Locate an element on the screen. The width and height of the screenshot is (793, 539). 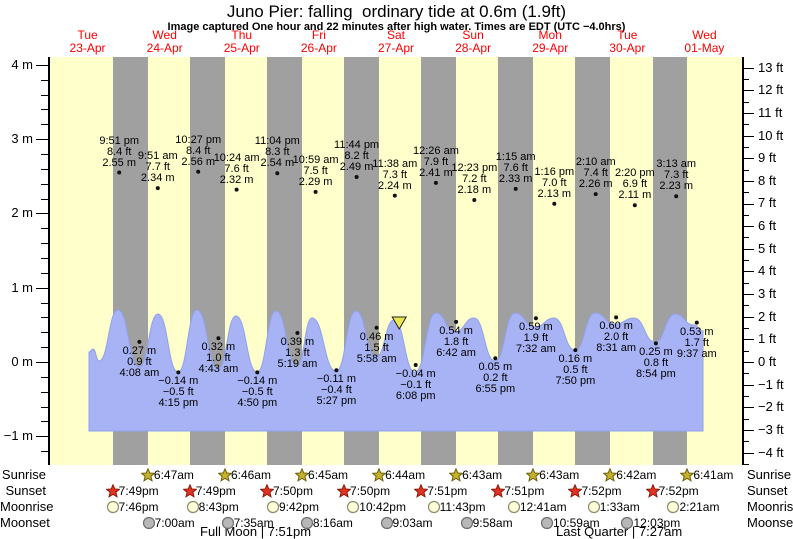
sunrise-time: 6:42am is located at coordinates (636, 475).